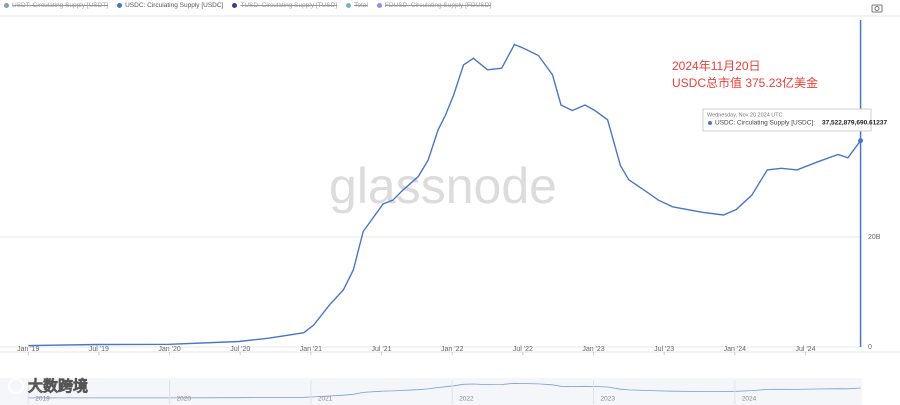 The width and height of the screenshot is (900, 405). What do you see at coordinates (861, 141) in the screenshot?
I see `hover-marker` at bounding box center [861, 141].